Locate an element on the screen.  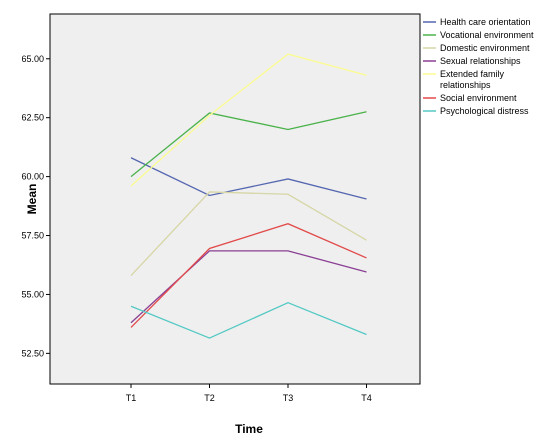
y-tick-label: 55.00 is located at coordinates (32, 294).